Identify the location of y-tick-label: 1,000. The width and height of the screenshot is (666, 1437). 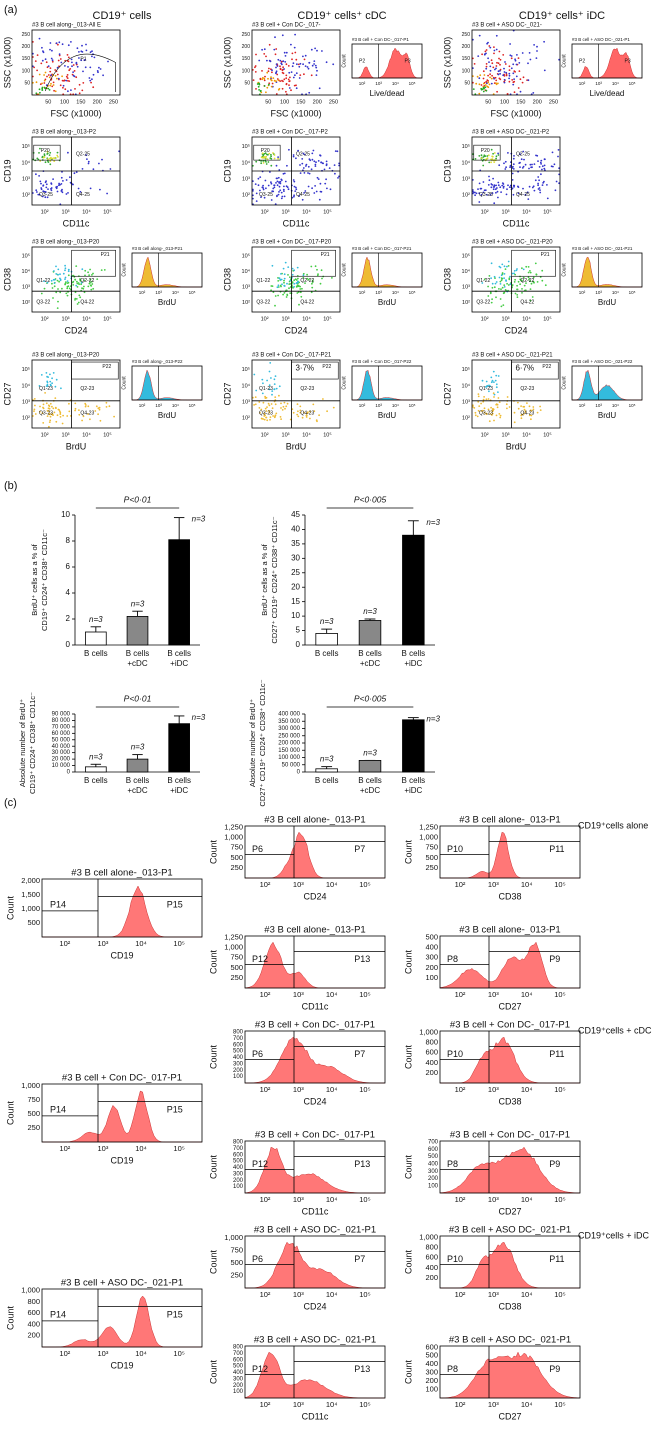
(30, 1085).